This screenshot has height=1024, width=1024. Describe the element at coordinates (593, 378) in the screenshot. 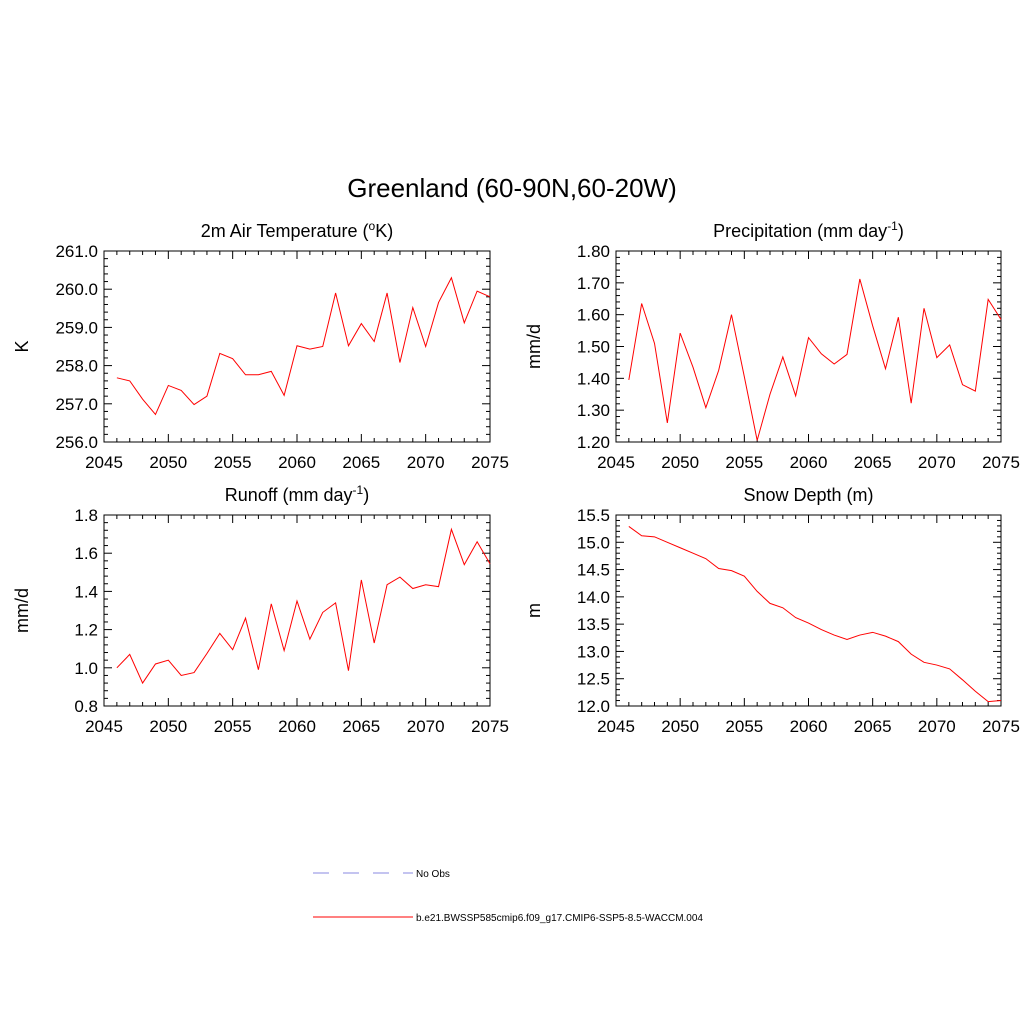

I see `y-tick-label: 1.40` at that location.